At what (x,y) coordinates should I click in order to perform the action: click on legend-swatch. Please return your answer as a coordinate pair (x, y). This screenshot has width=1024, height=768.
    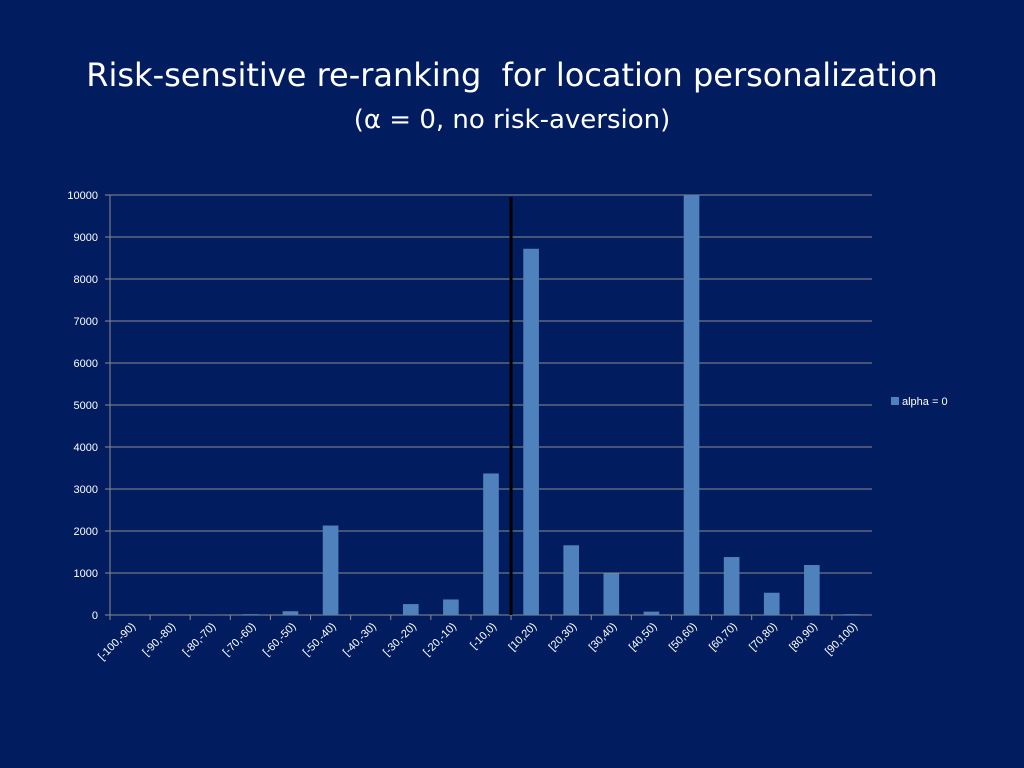
    Looking at the image, I should click on (895, 401).